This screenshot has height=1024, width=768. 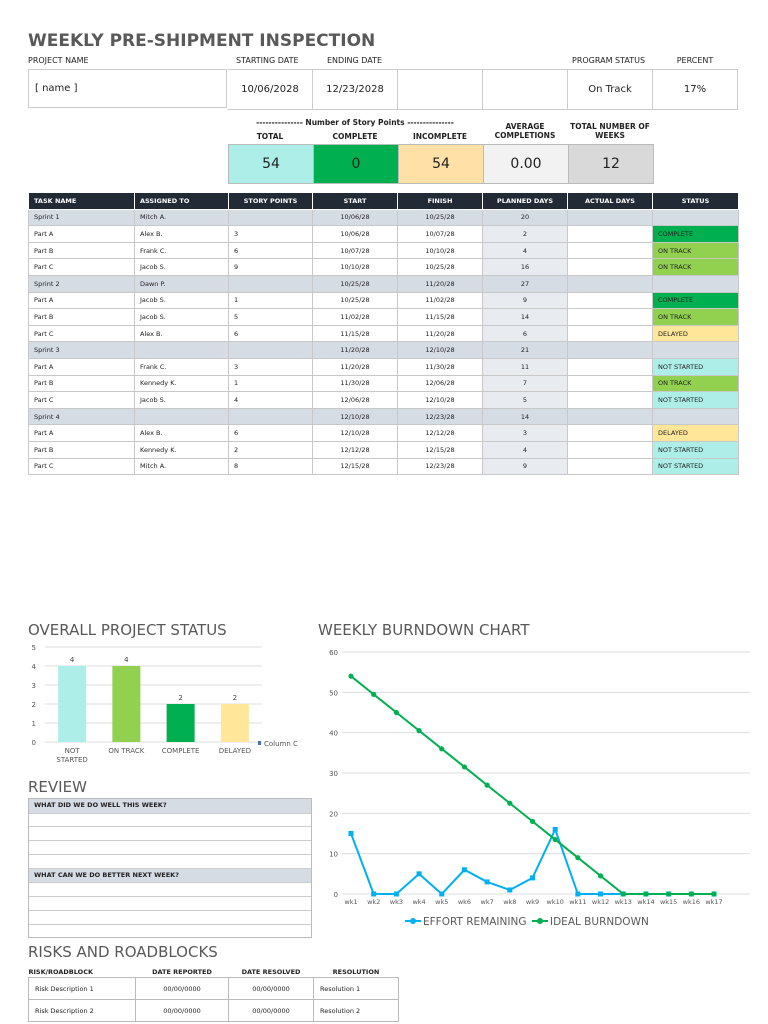 What do you see at coordinates (355, 234) in the screenshot?
I see `start-date: 10/06/28` at bounding box center [355, 234].